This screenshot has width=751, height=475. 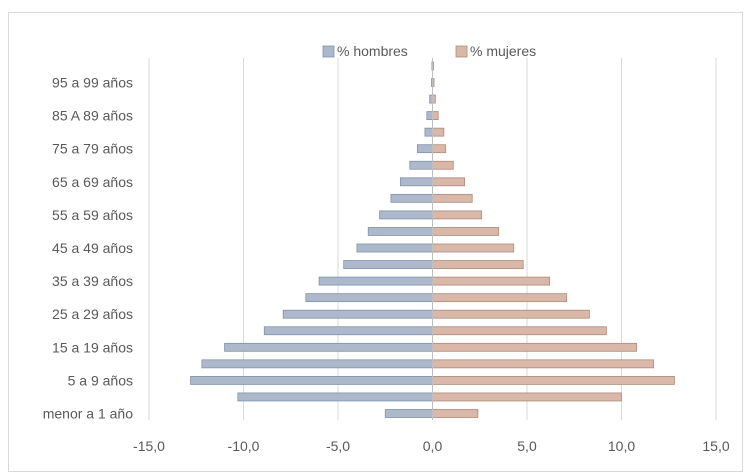 I want to click on category-label: 65 a 69 años, so click(x=92, y=182).